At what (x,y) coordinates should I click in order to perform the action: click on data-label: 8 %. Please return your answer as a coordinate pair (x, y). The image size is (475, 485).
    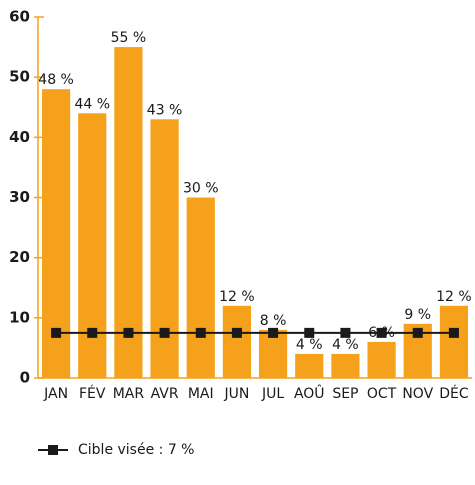
    Looking at the image, I should click on (273, 321).